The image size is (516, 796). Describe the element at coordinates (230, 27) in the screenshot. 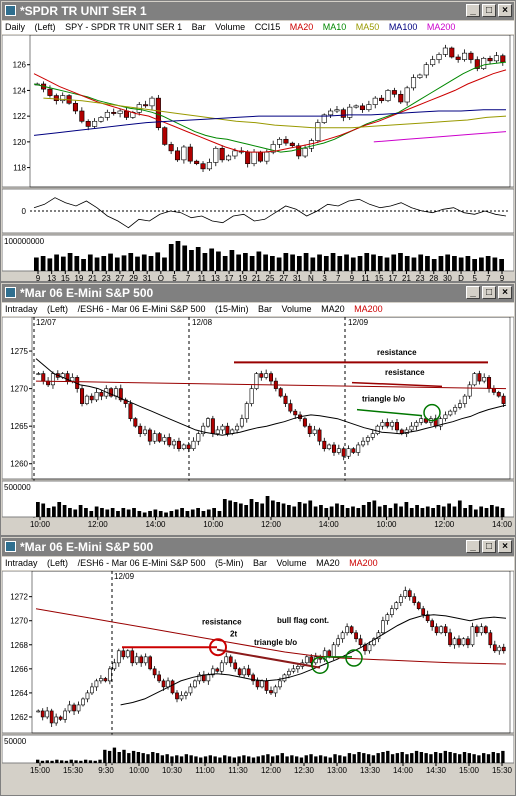

I see `legend-item: Volume` at that location.